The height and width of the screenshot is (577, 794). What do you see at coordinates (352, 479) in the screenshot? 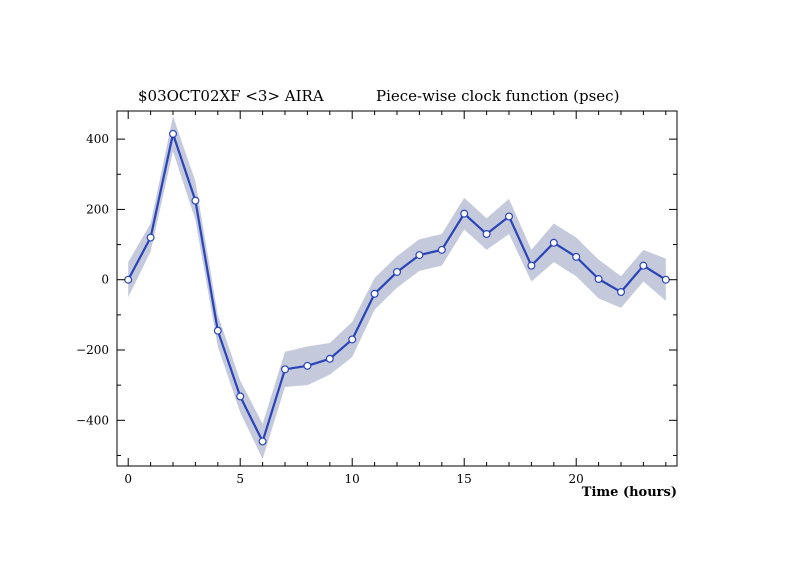
I see `x-tick-label: 10` at bounding box center [352, 479].